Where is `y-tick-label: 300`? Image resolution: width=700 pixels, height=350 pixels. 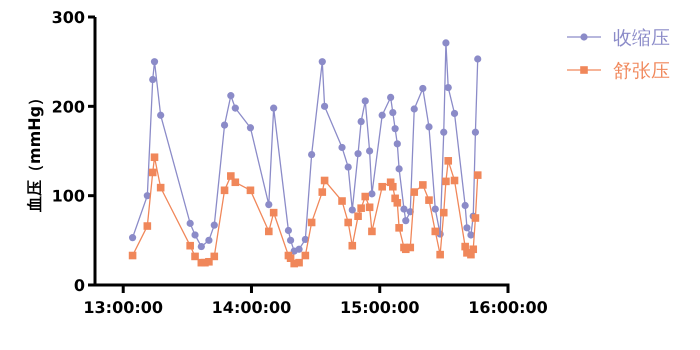
y-tick-label: 300 is located at coordinates (68, 17).